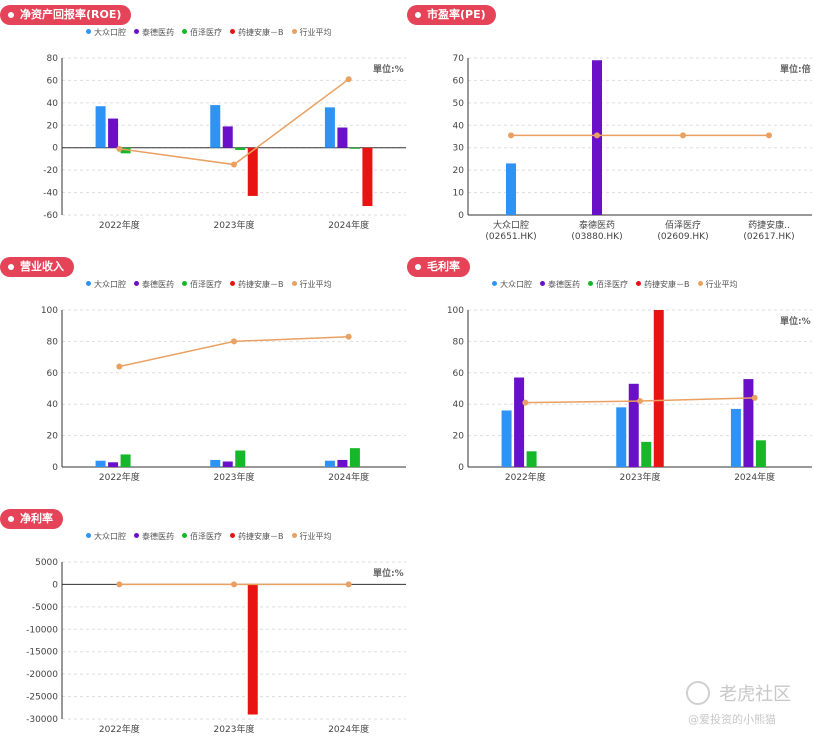 Image resolution: width=815 pixels, height=738 pixels. Describe the element at coordinates (461, 468) in the screenshot. I see `y-tick-label: 0` at that location.